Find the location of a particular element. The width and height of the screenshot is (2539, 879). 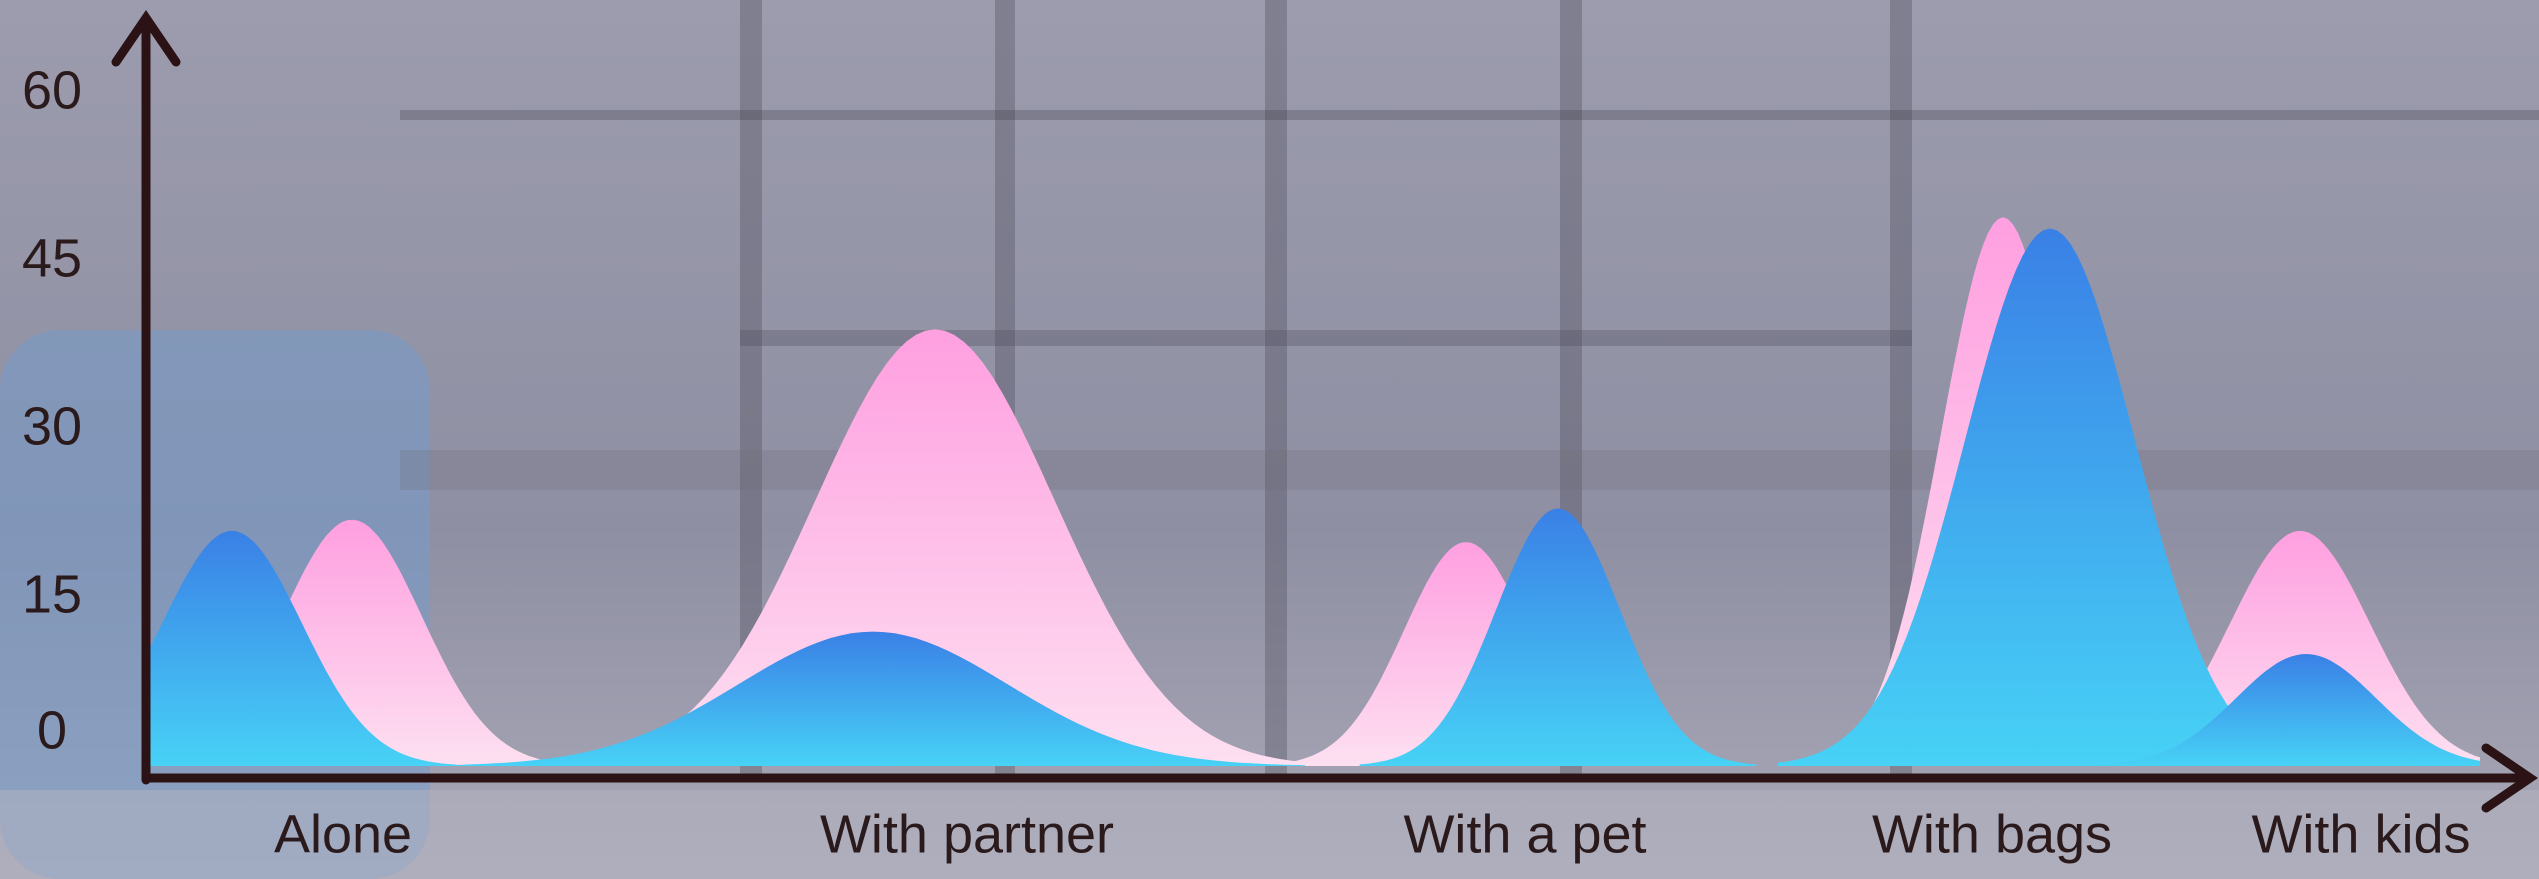

y-tick-label: 0 is located at coordinates (52, 730).